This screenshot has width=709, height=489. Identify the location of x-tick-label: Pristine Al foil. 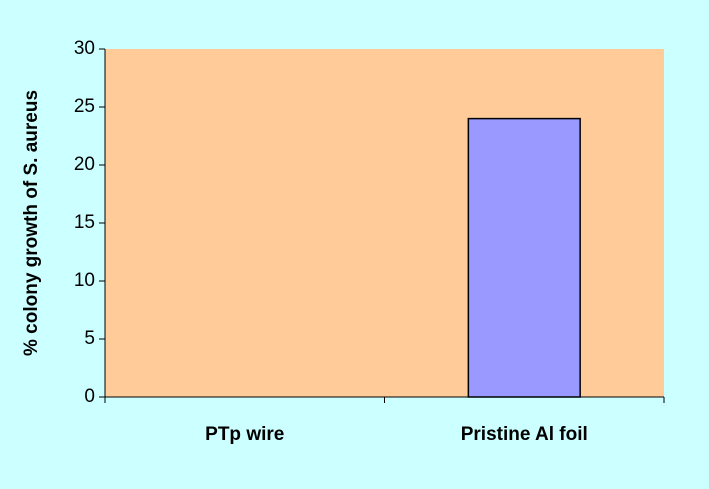
(524, 434).